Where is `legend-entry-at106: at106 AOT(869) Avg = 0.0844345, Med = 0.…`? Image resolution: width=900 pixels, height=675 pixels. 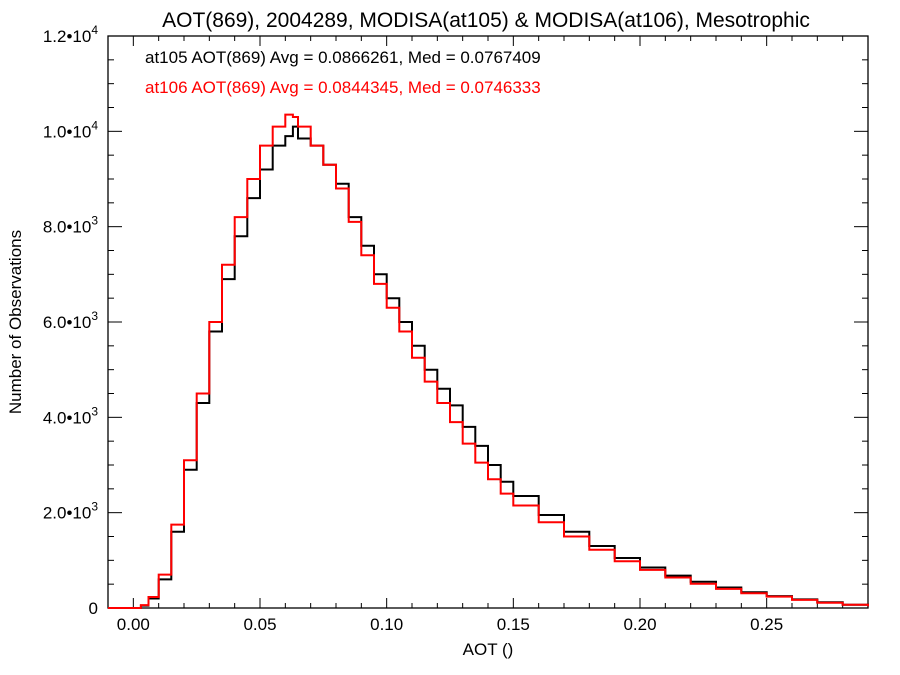 legend-entry-at106: at106 AOT(869) Avg = 0.0844345, Med = 0.… is located at coordinates (343, 87).